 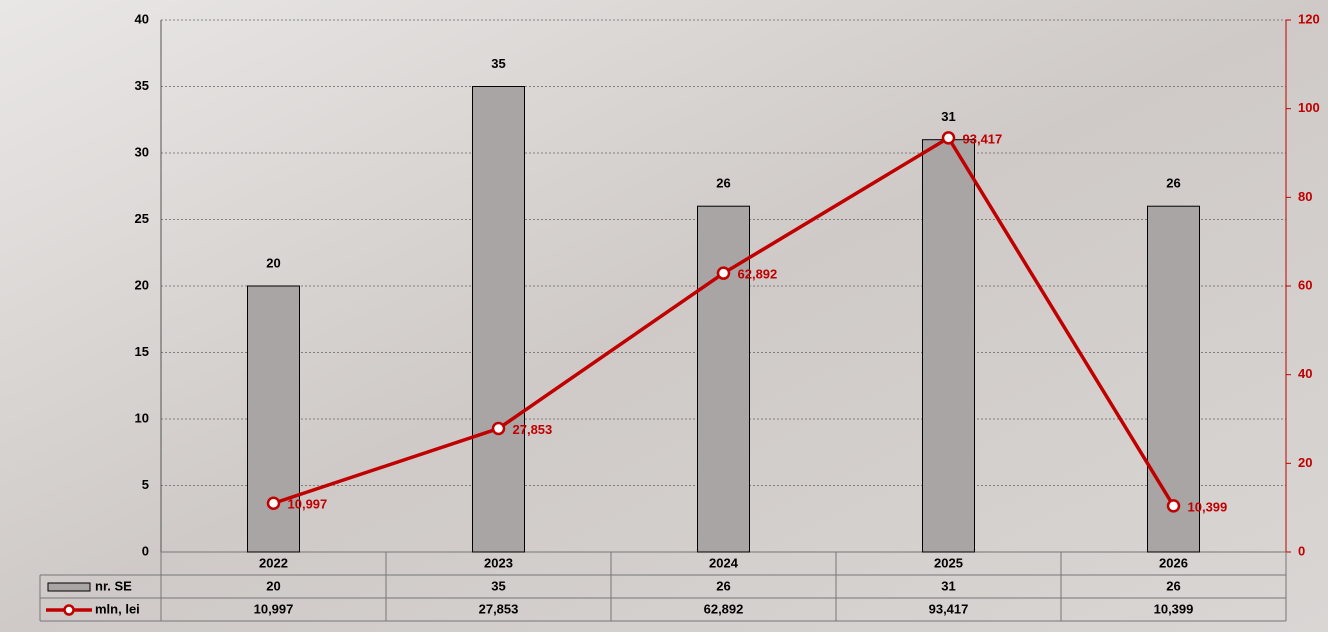 What do you see at coordinates (1173, 562) in the screenshot?
I see `x-tick-label: 2026` at bounding box center [1173, 562].